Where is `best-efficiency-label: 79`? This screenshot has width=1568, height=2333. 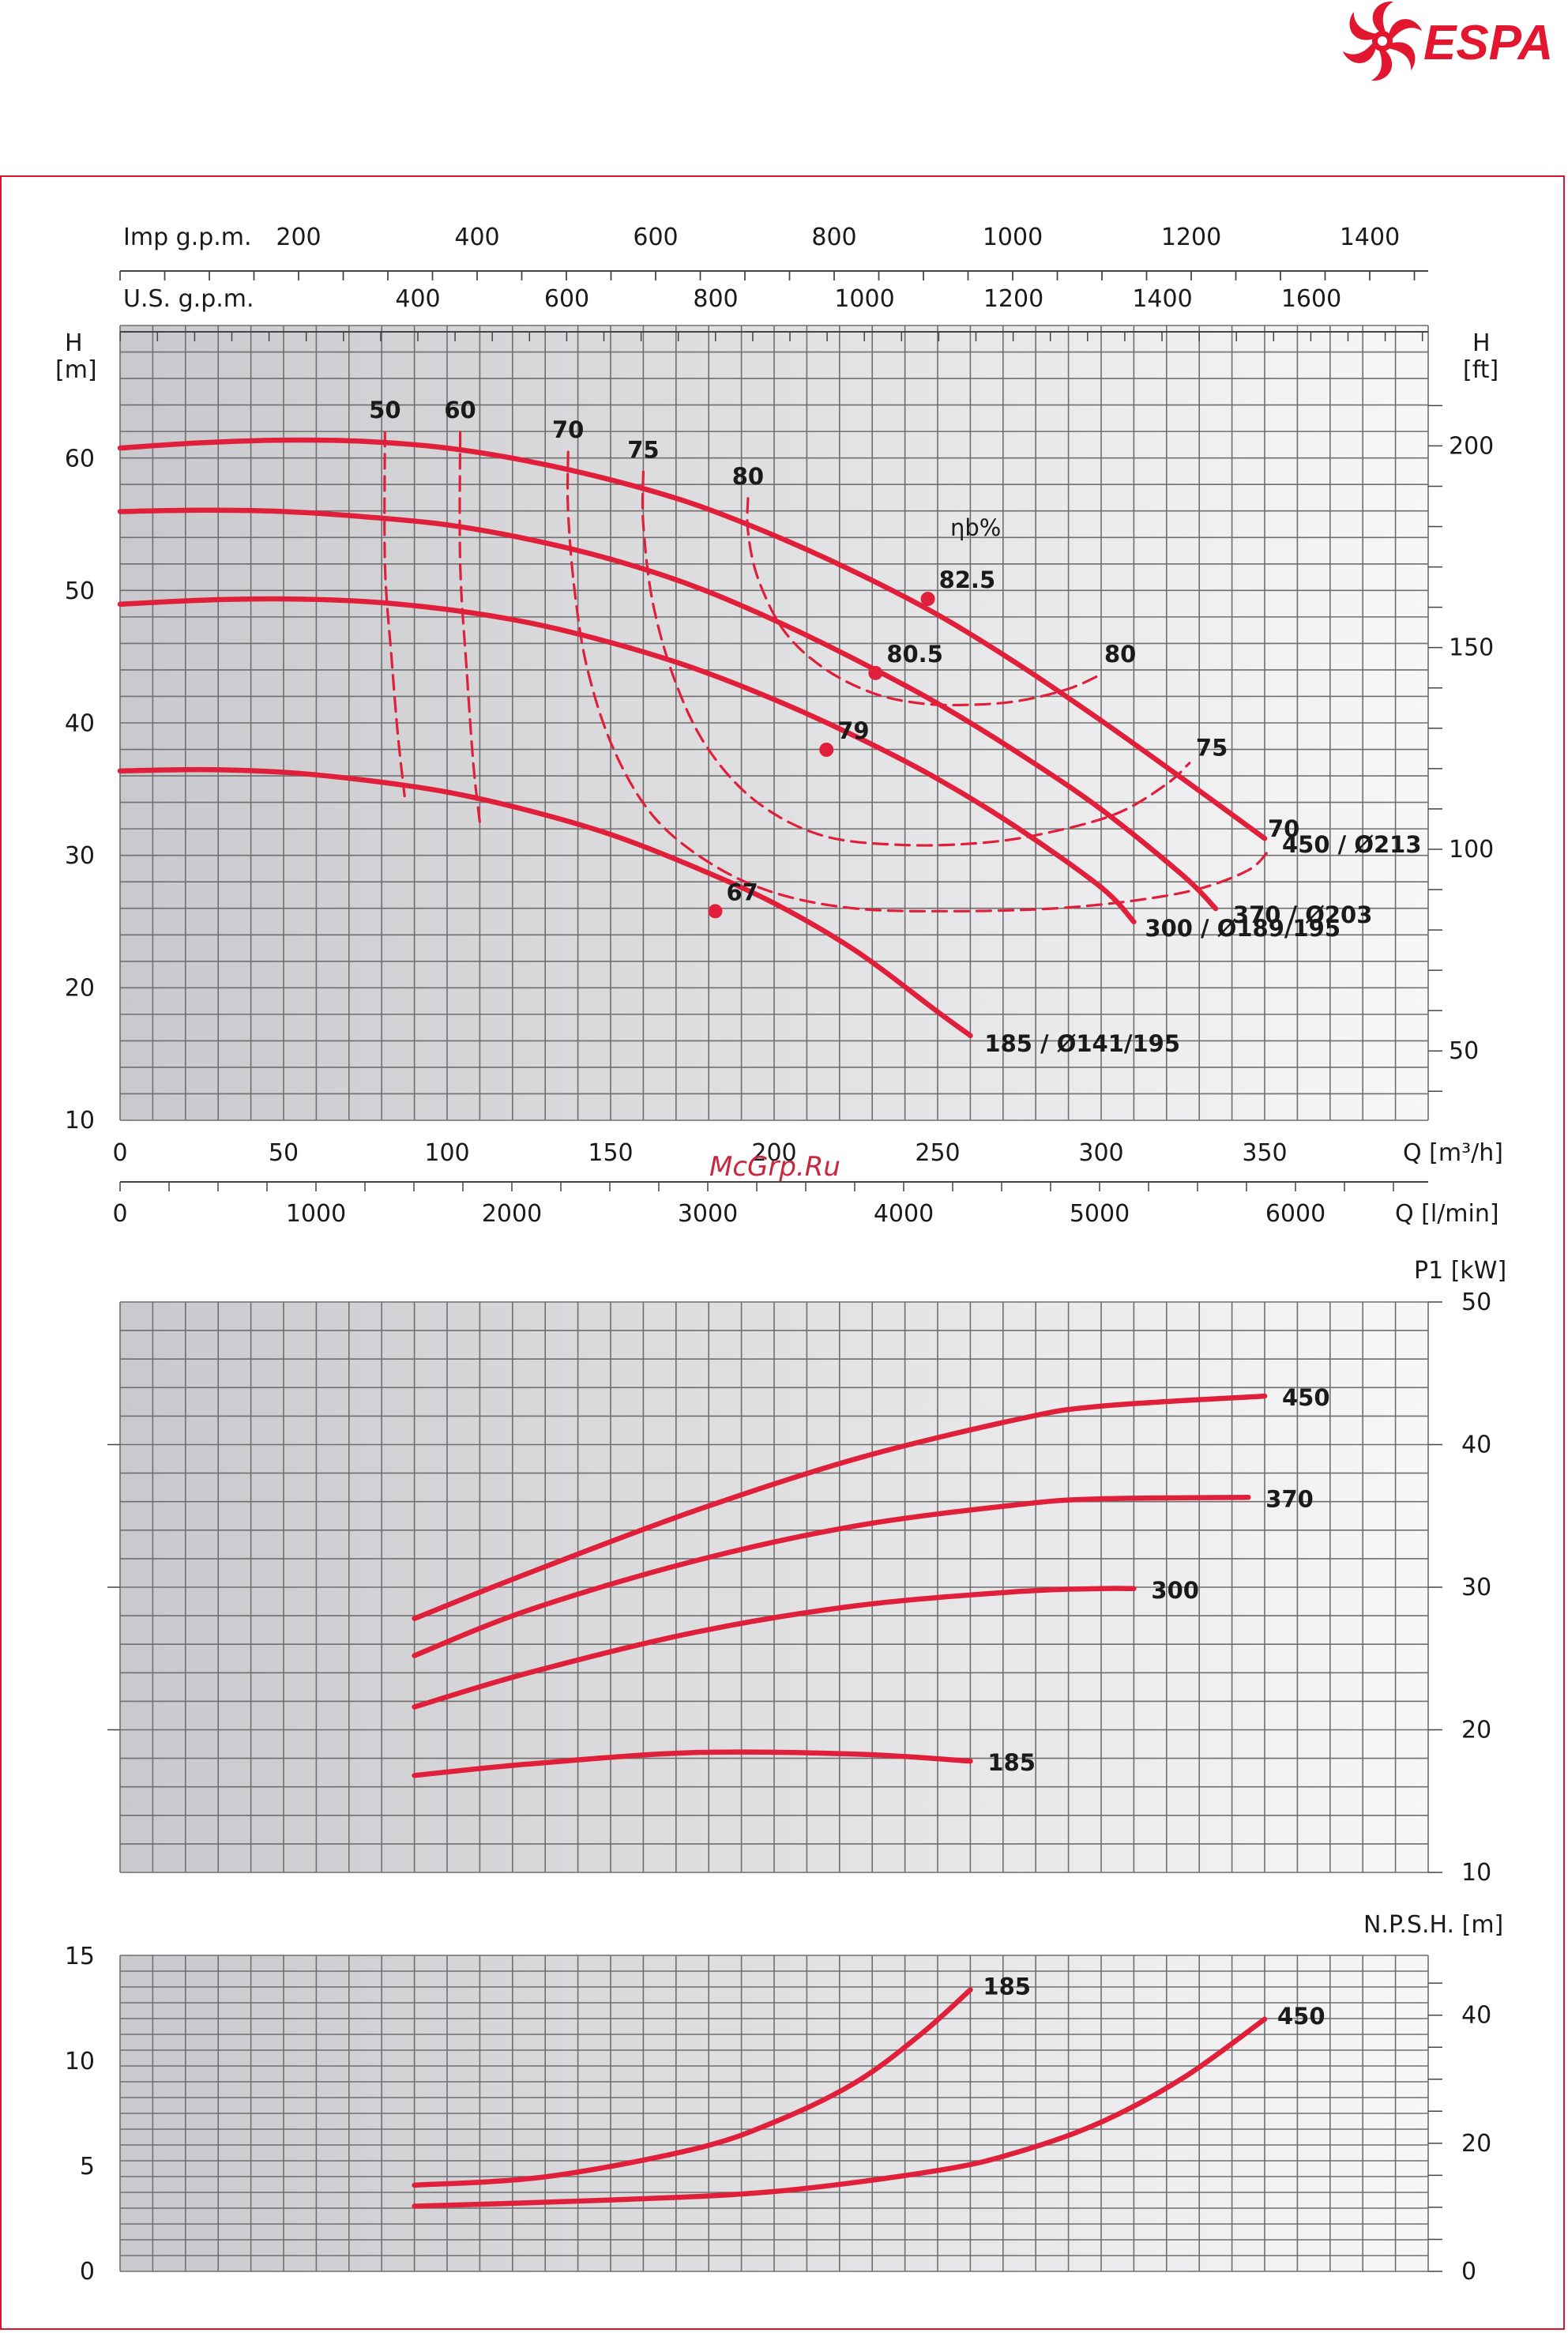 best-efficiency-label: 79 is located at coordinates (853, 730).